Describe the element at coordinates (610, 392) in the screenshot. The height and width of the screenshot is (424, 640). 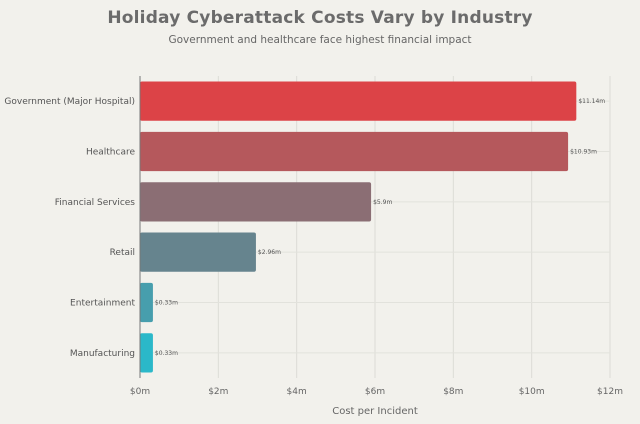
I see `x-tick-label: $12m` at that location.